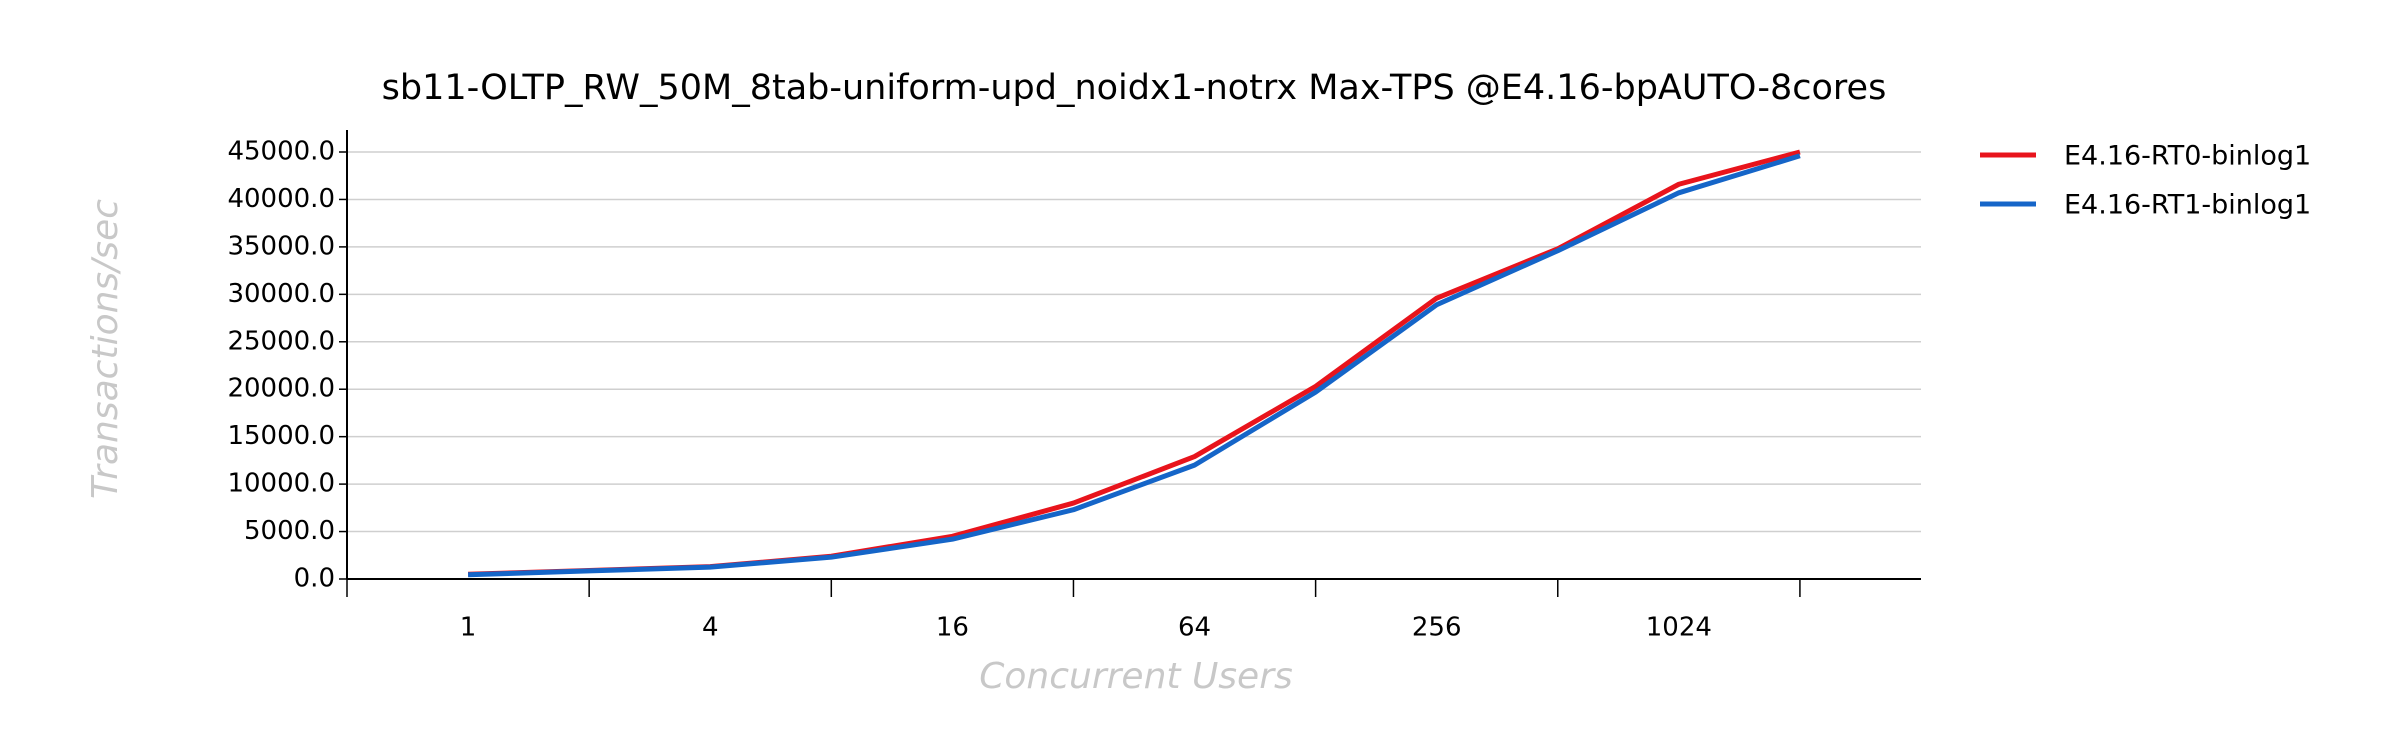  What do you see at coordinates (105, 349) in the screenshot?
I see `y-axis-label: Transactions/sec` at bounding box center [105, 349].